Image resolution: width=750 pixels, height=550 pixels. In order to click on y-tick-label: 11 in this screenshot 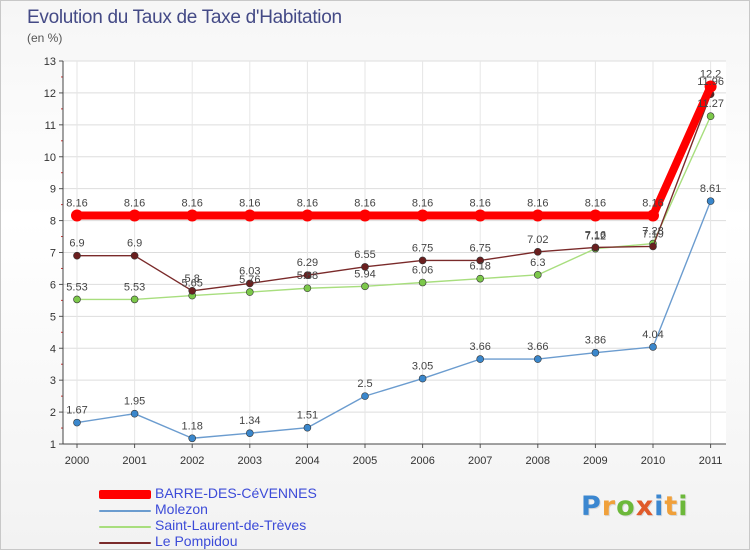, I will do `click(50, 126)`.